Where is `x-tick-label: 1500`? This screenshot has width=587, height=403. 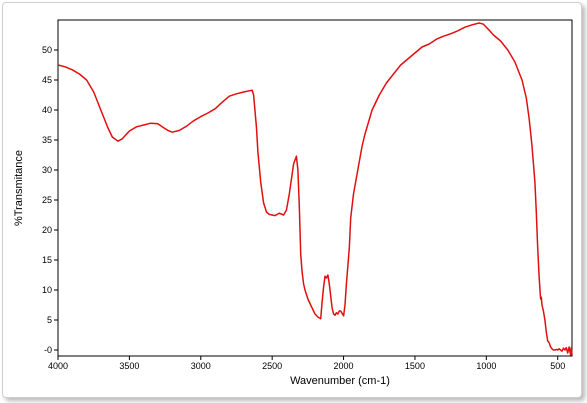
x-tick-label: 1500 is located at coordinates (415, 366).